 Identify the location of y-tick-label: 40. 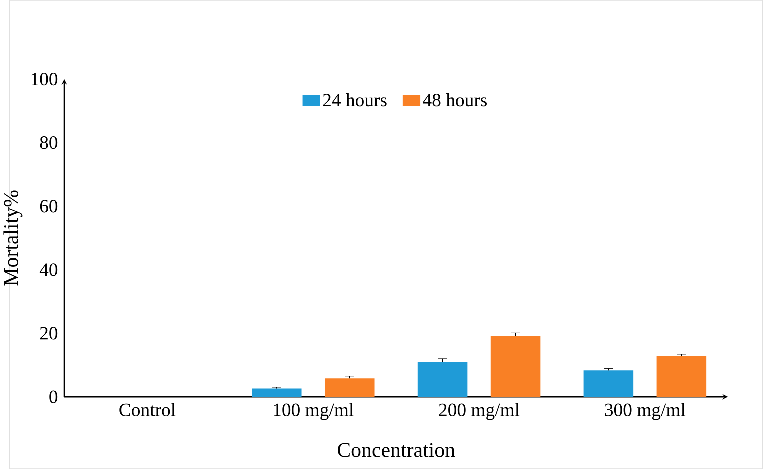
(49, 269).